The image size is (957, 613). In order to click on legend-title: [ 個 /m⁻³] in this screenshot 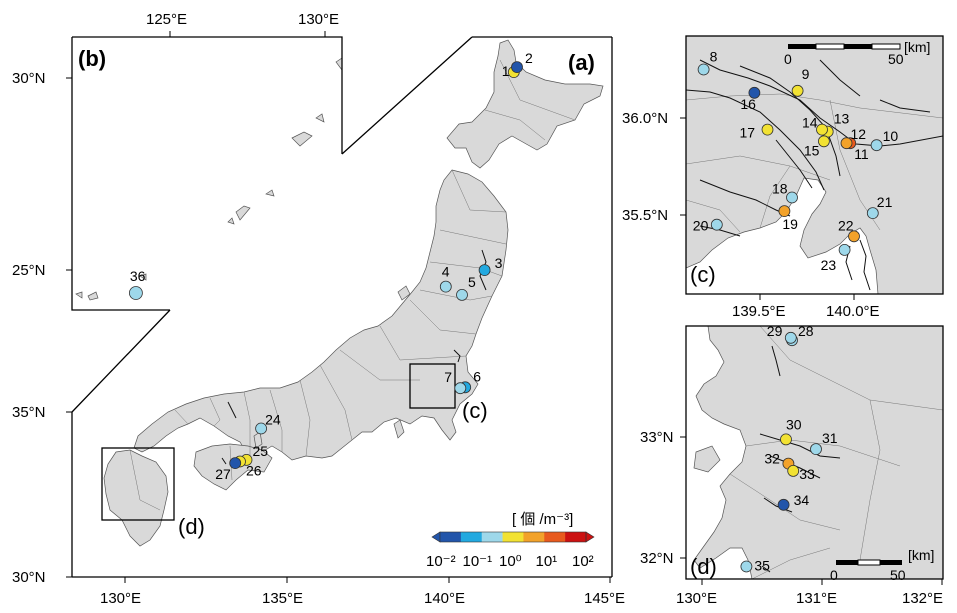, I will do `click(542, 519)`.